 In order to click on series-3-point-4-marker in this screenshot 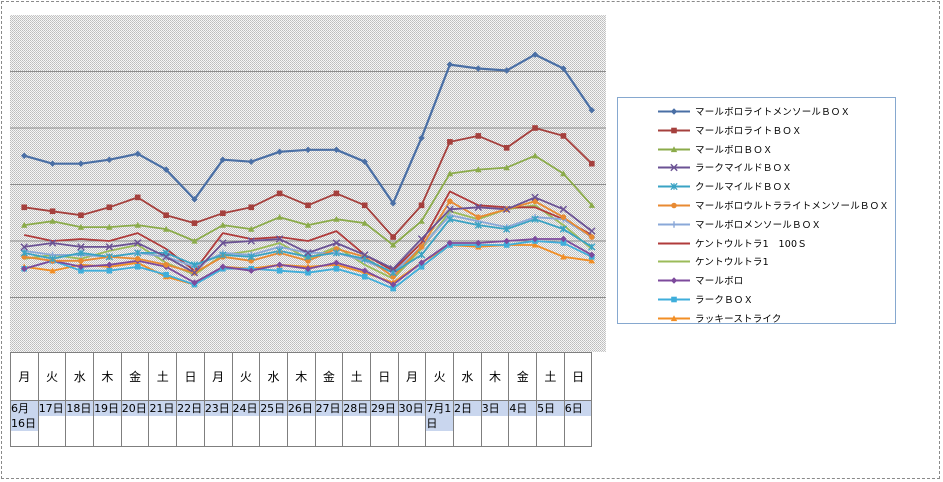, I will do `click(109, 226)`.